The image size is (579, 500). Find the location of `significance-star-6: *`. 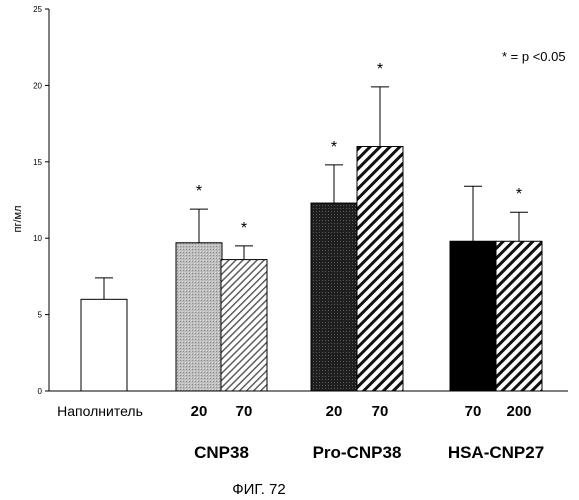

significance-star-6: * is located at coordinates (519, 194).